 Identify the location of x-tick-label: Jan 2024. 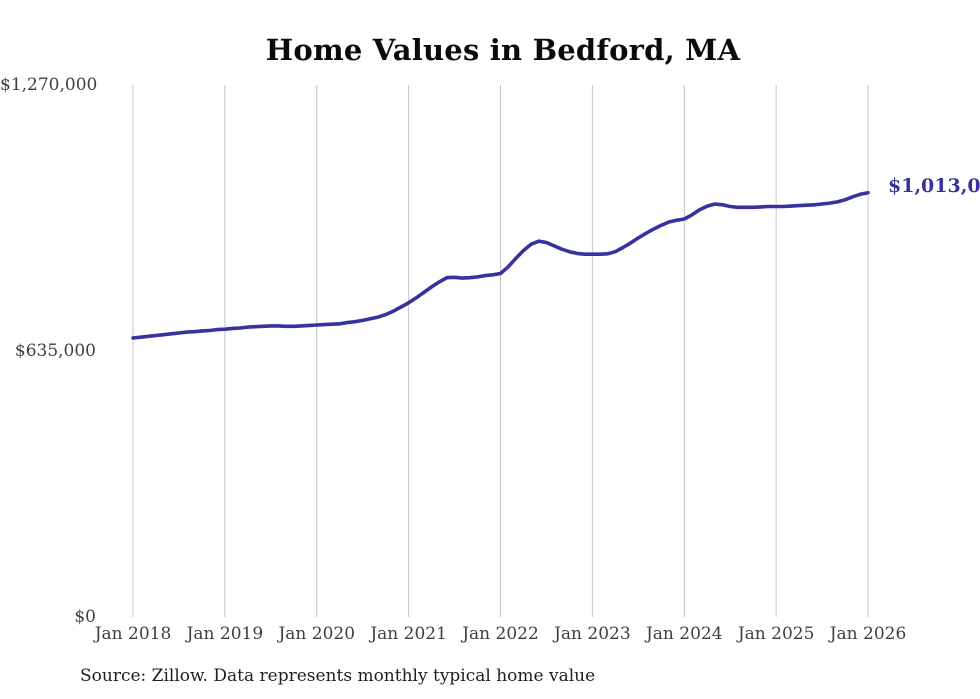
(684, 634).